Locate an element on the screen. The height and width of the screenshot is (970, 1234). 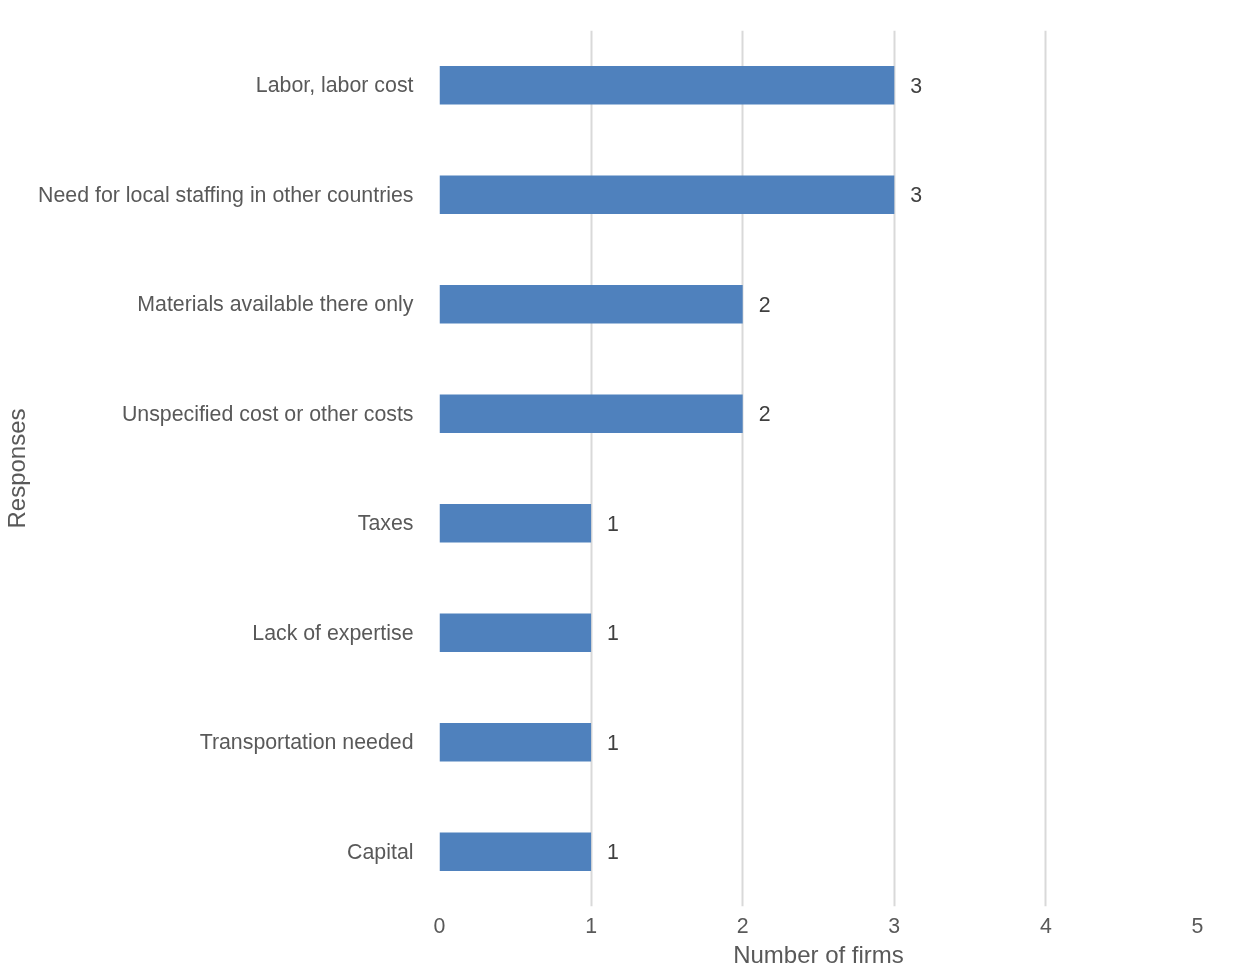
y-tick-label: Capital is located at coordinates (380, 851).